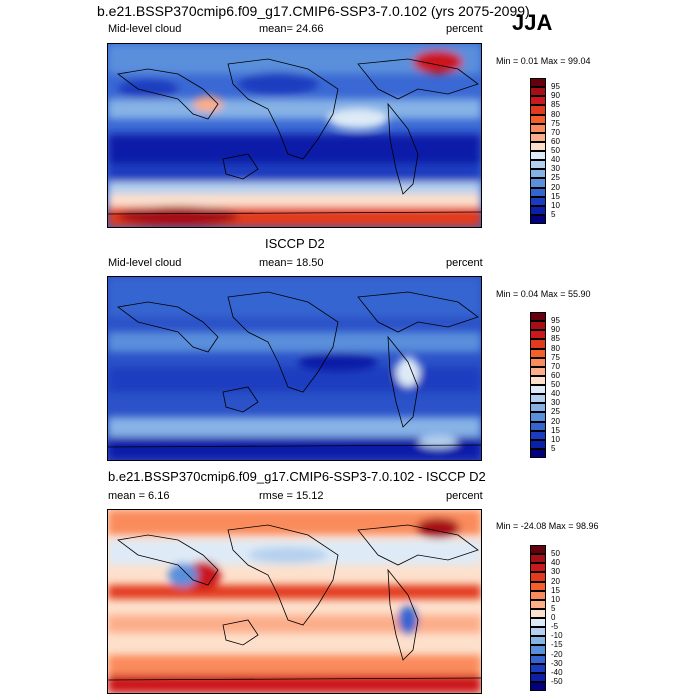 The width and height of the screenshot is (700, 700). Describe the element at coordinates (145, 29) in the screenshot. I see `panel1-variable-label: Mid-level cloud` at that location.